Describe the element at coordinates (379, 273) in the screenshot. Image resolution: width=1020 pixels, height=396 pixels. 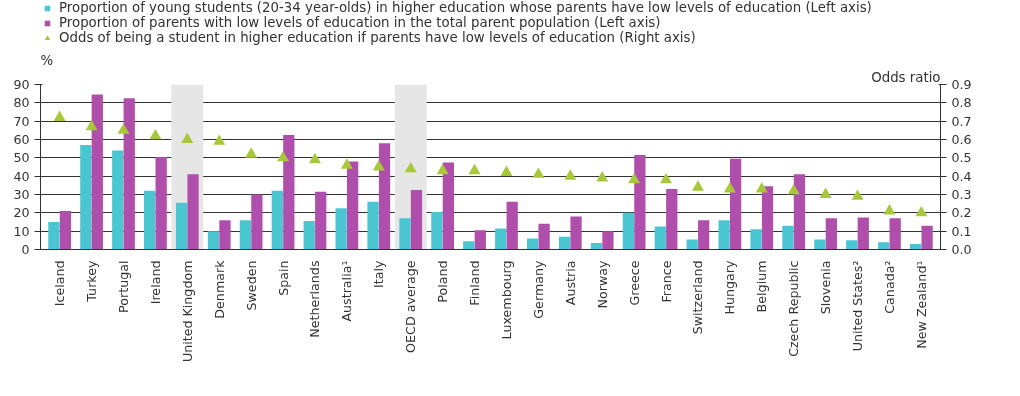
I see `x-tick-label: Italy` at that location.